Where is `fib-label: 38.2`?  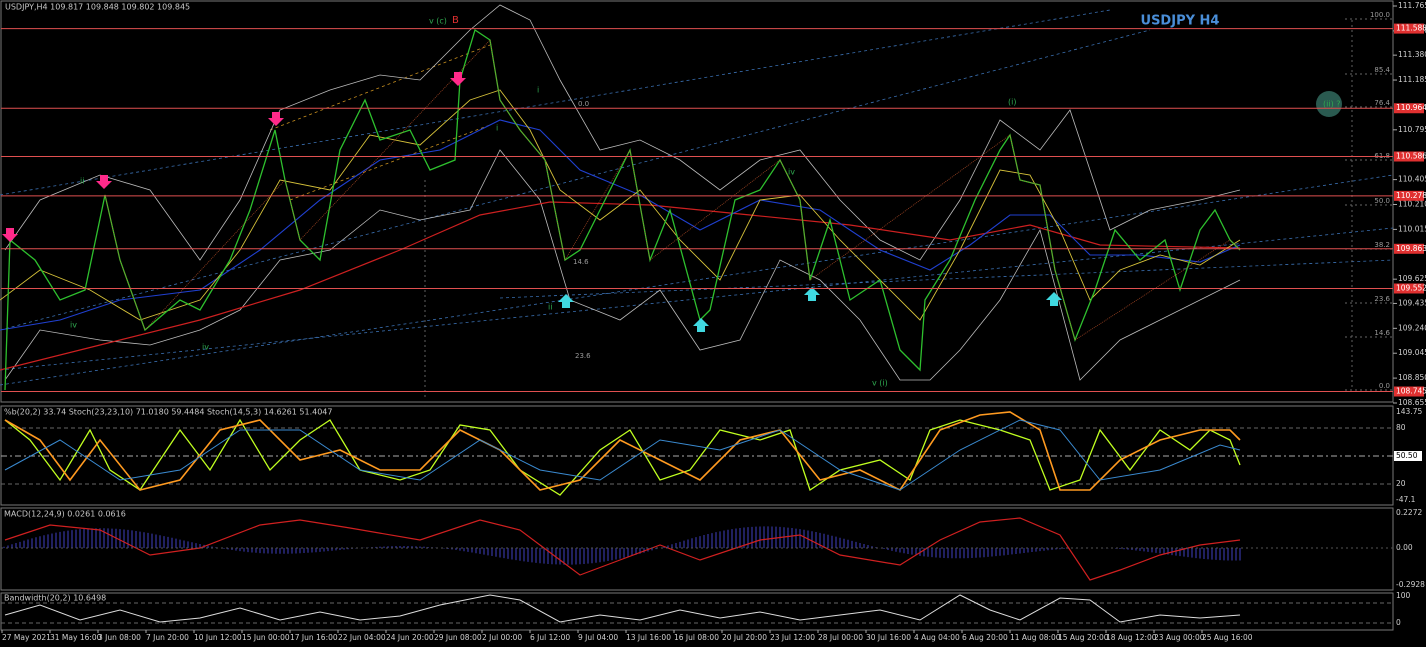
fib-label: 38.2 is located at coordinates (1382, 245).